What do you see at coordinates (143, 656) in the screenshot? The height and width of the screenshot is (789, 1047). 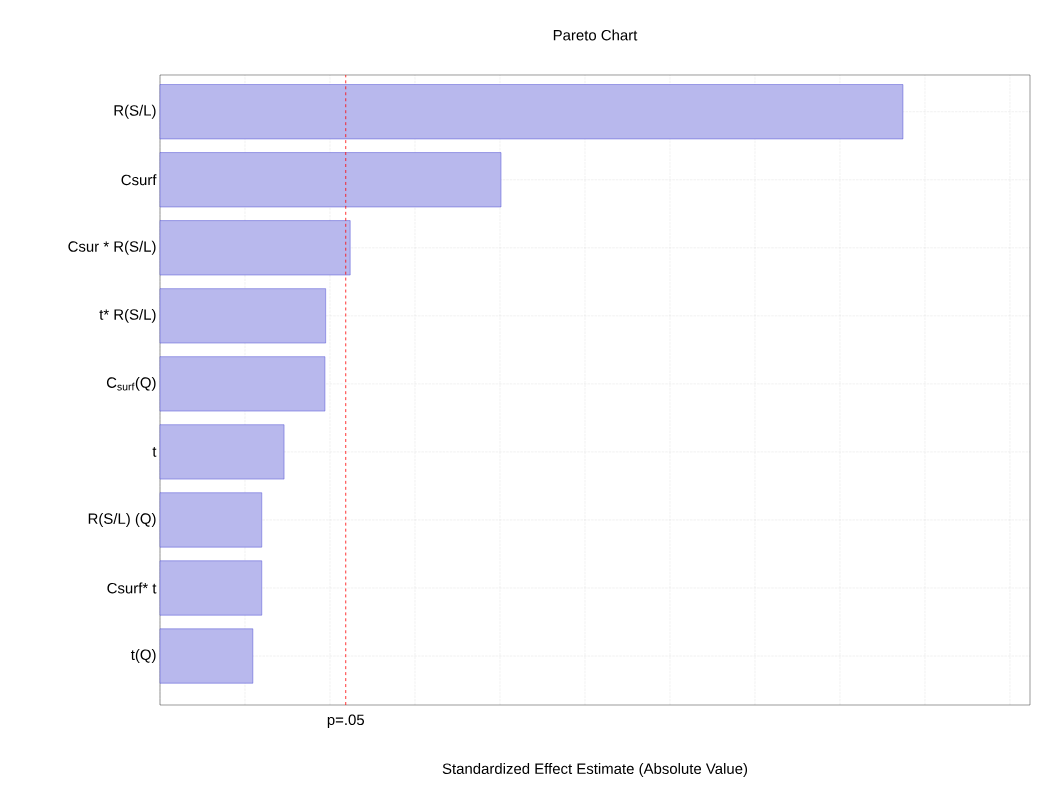 I see `y-tick-label: t(Q)` at bounding box center [143, 656].